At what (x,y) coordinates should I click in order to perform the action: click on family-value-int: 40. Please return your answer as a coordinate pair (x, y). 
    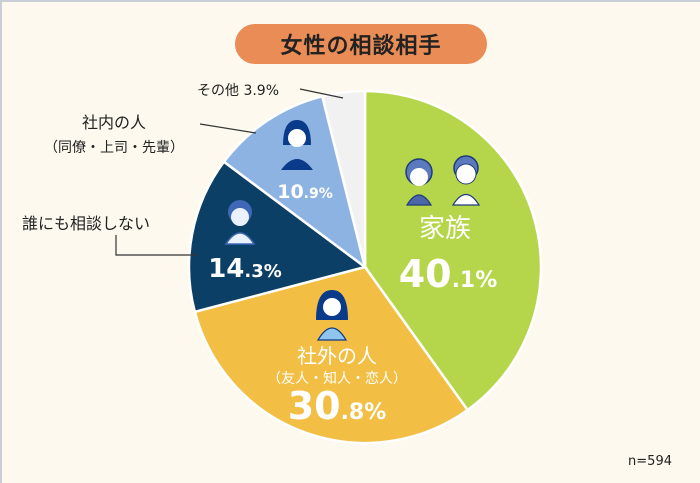
    Looking at the image, I should click on (425, 274).